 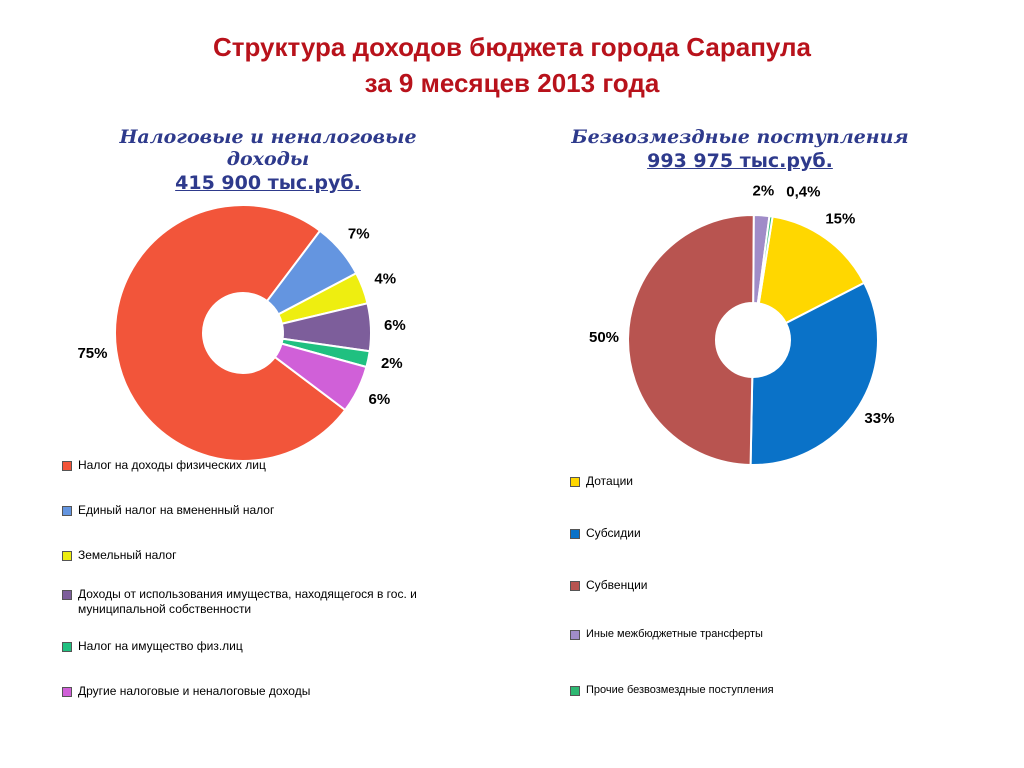 What do you see at coordinates (740, 137) in the screenshot?
I see `chart-title: Безвозмездные поступления` at bounding box center [740, 137].